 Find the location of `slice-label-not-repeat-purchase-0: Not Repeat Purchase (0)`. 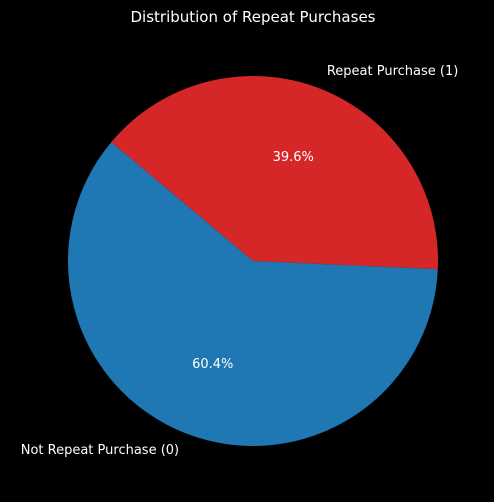

slice-label-not-repeat-purchase-0: Not Repeat Purchase (0) is located at coordinates (100, 450).